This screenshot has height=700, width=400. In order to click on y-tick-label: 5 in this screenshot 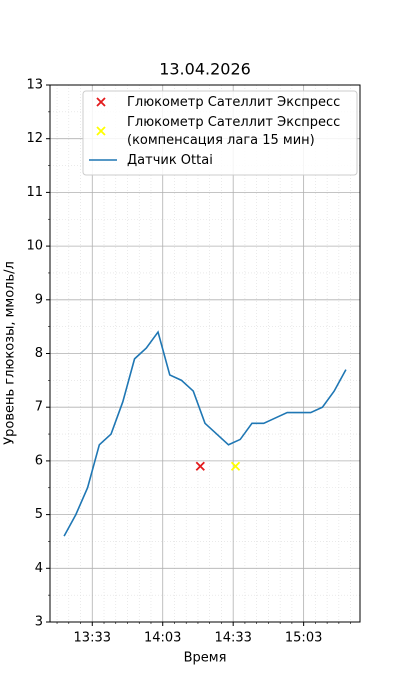, I will do `click(39, 514)`.